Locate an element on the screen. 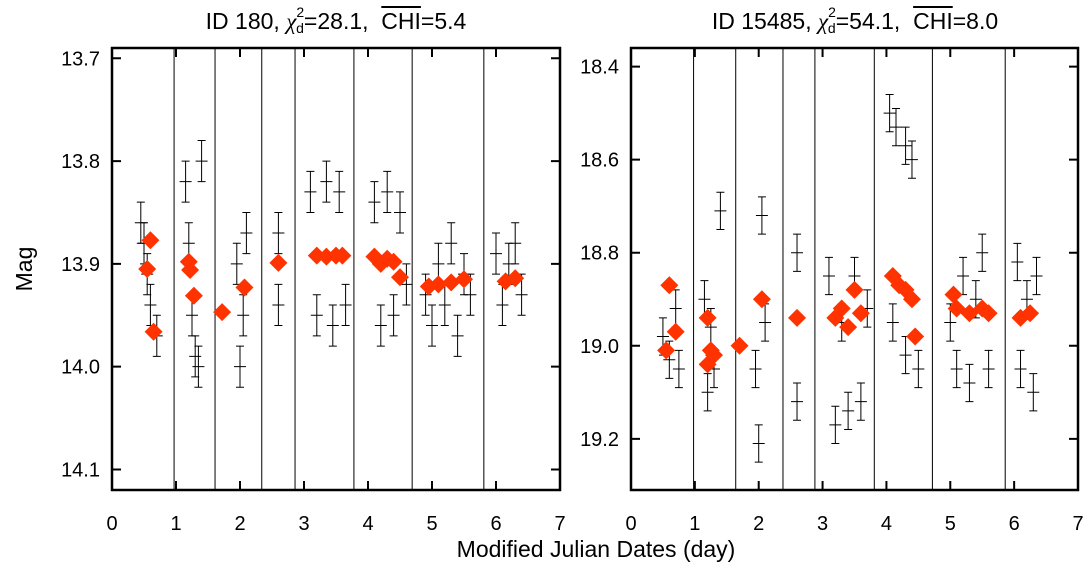 The height and width of the screenshot is (569, 1091). title-text: =28.1, is located at coordinates (342, 21).